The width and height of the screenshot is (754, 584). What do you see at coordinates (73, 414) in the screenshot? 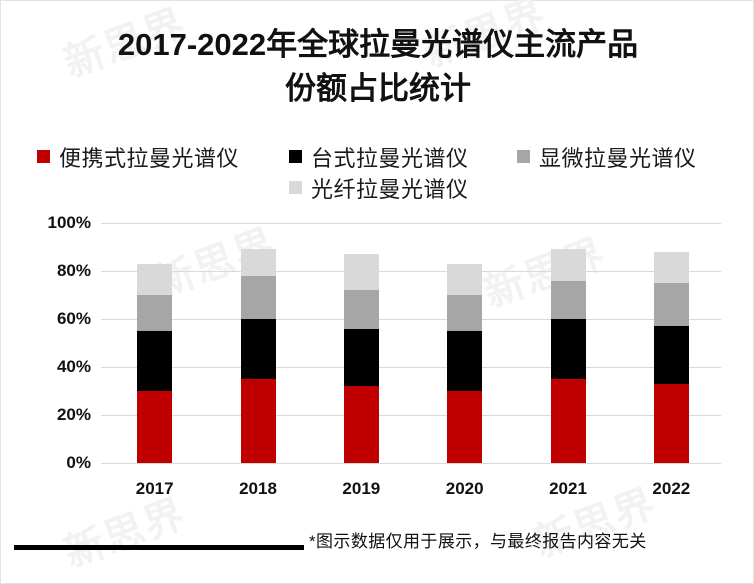
I see `y-axis-tick-label: 20%` at bounding box center [73, 414].